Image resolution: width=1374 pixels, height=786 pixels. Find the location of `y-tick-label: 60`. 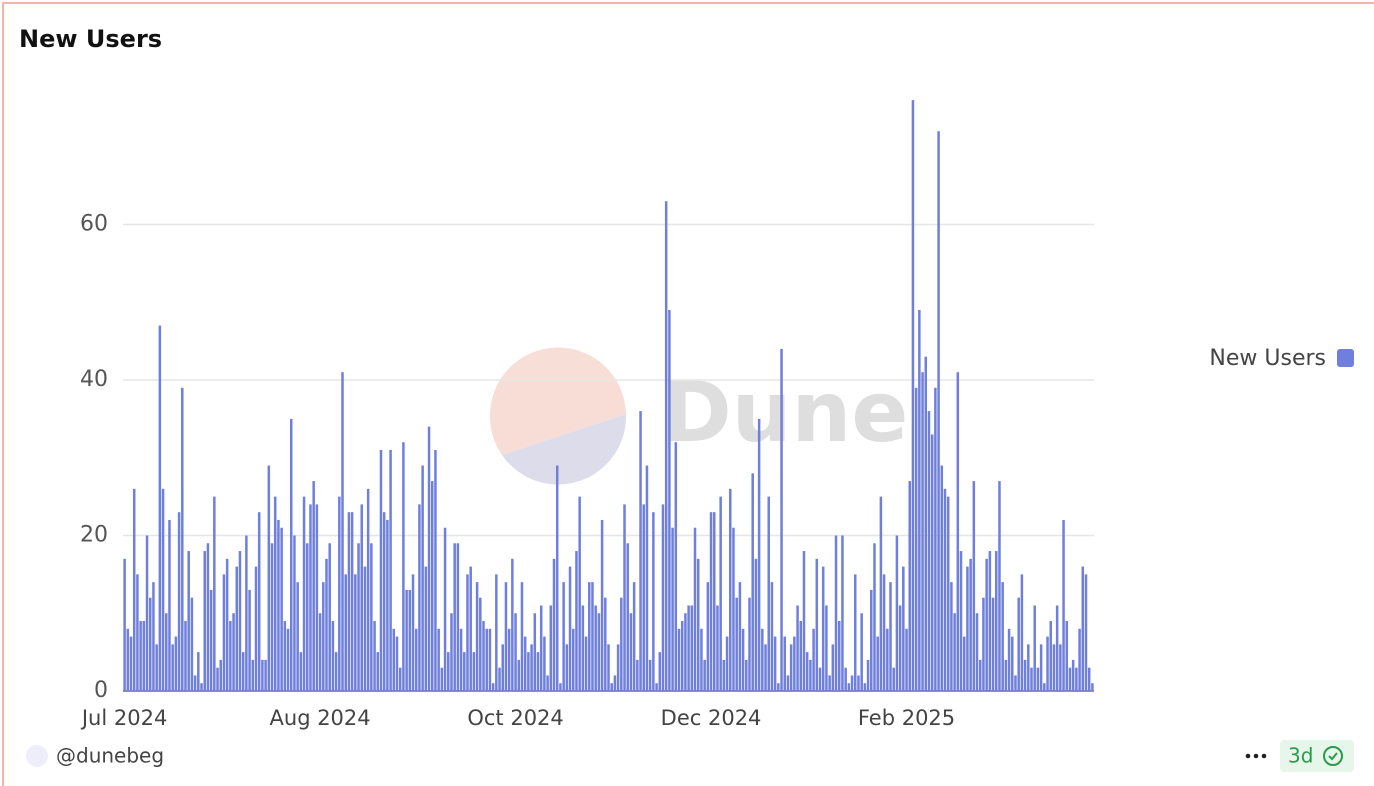

y-tick-label: 60 is located at coordinates (94, 224).